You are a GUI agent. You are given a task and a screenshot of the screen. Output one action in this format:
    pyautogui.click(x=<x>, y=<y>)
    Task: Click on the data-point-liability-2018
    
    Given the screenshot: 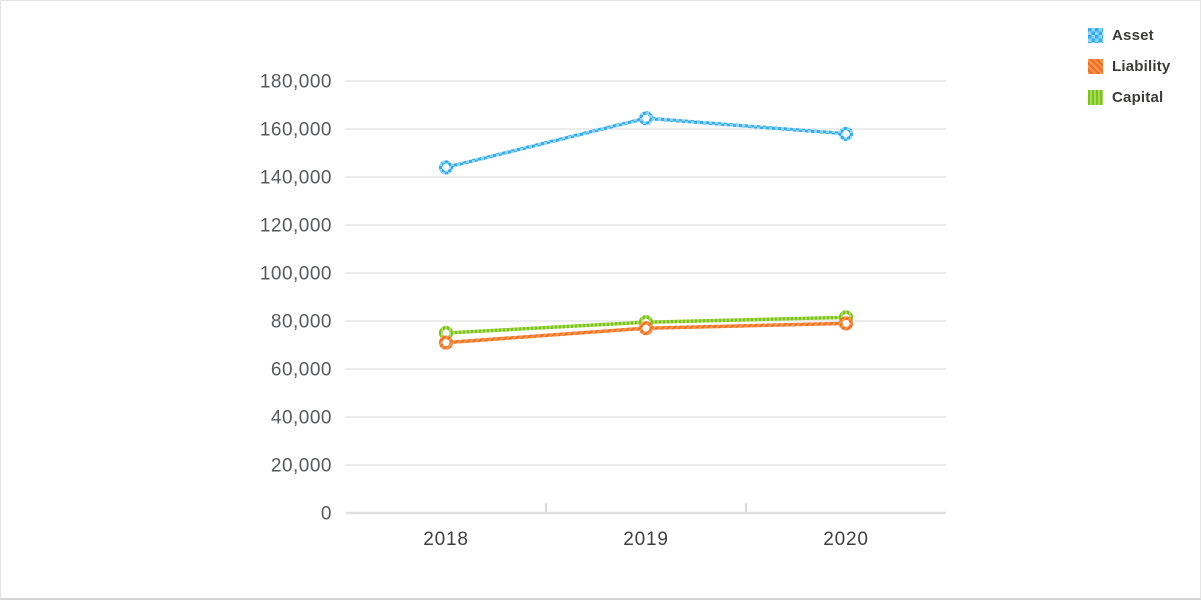 What is the action you would take?
    pyautogui.click(x=446, y=342)
    